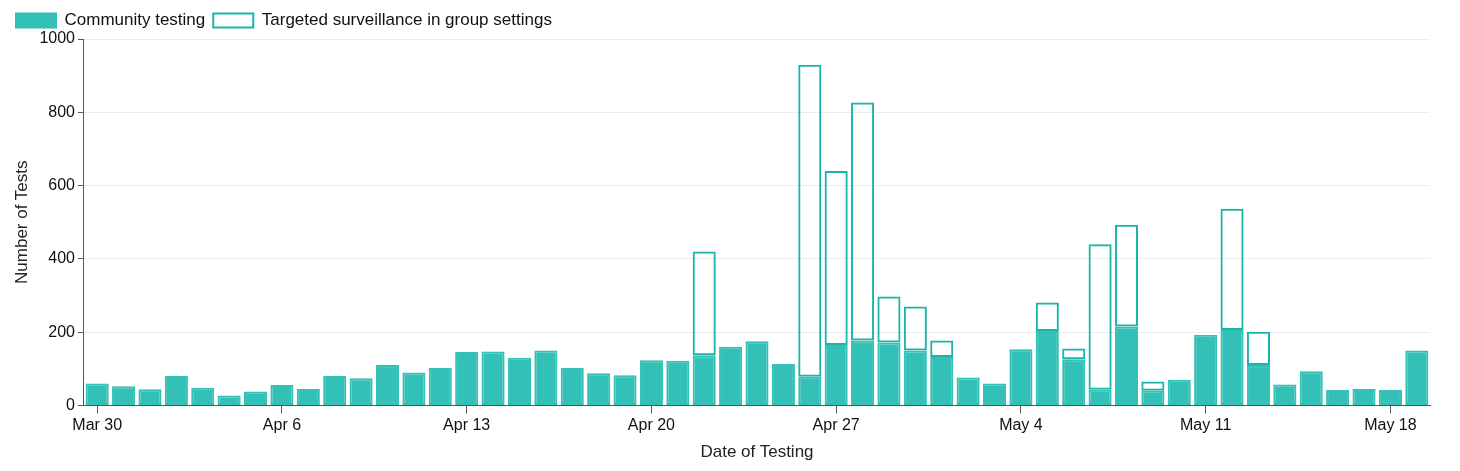 Image resolution: width=1460 pixels, height=471 pixels. What do you see at coordinates (97, 425) in the screenshot?
I see `x-tick-label: Mar 30` at bounding box center [97, 425].